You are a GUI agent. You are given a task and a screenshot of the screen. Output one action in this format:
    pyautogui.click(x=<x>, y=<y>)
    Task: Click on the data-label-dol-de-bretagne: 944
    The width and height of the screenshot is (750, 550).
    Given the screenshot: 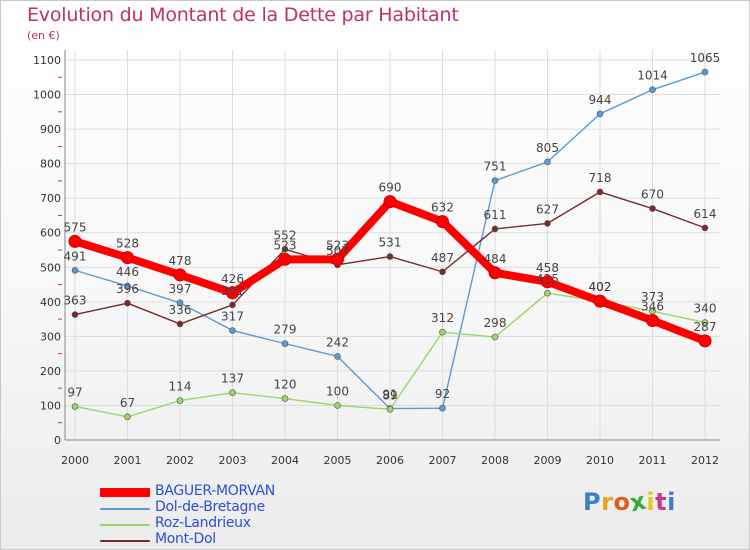 What is the action you would take?
    pyautogui.click(x=600, y=100)
    